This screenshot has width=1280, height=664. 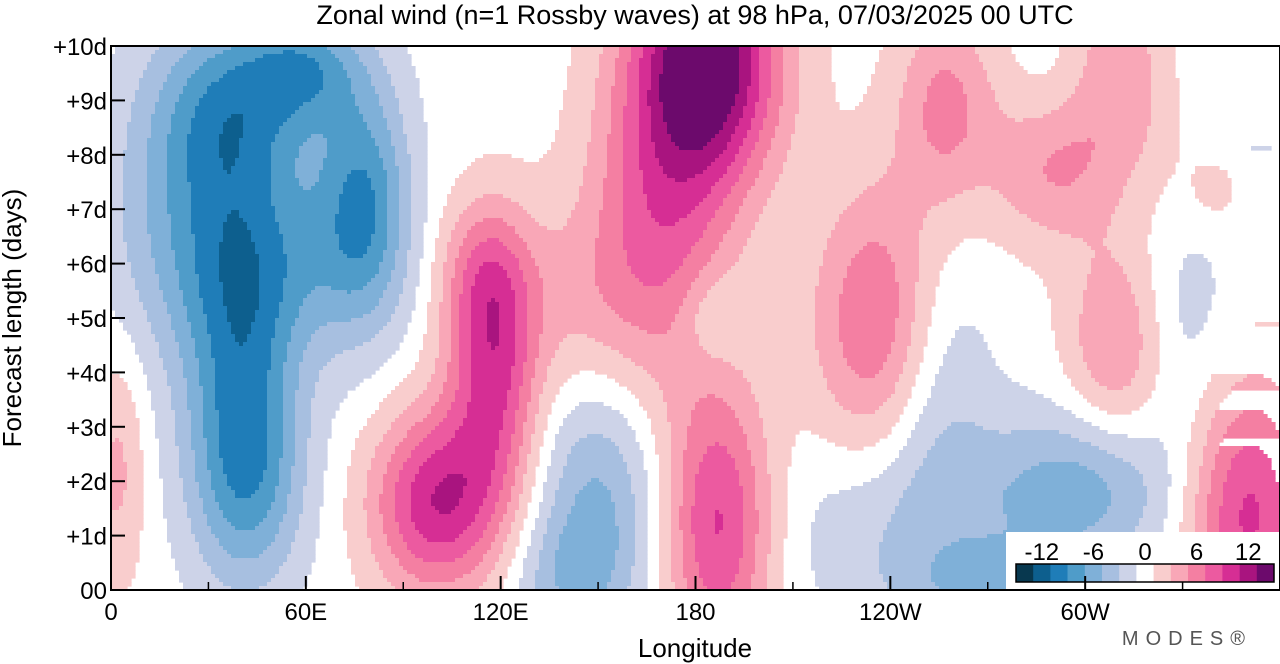 What do you see at coordinates (86, 210) in the screenshot?
I see `y-tick-label: +7d` at bounding box center [86, 210].